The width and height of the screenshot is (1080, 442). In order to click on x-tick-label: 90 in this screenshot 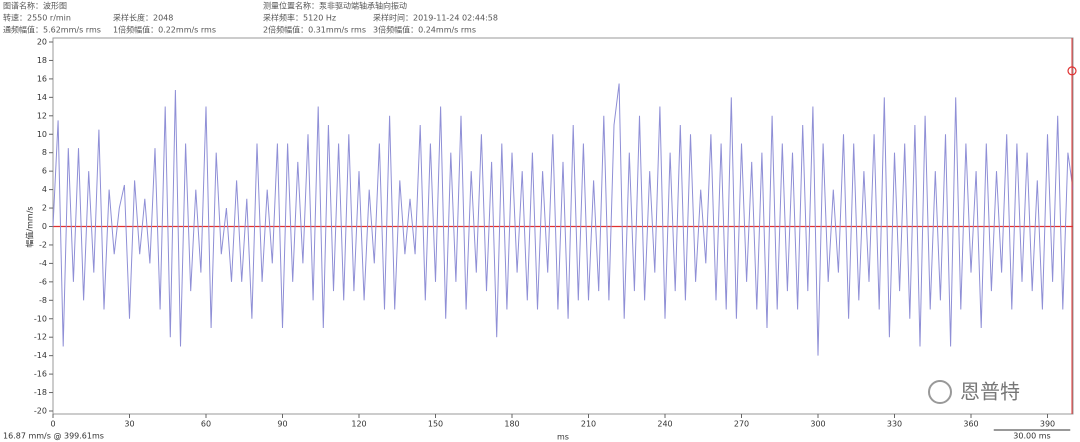, I will do `click(282, 424)`.